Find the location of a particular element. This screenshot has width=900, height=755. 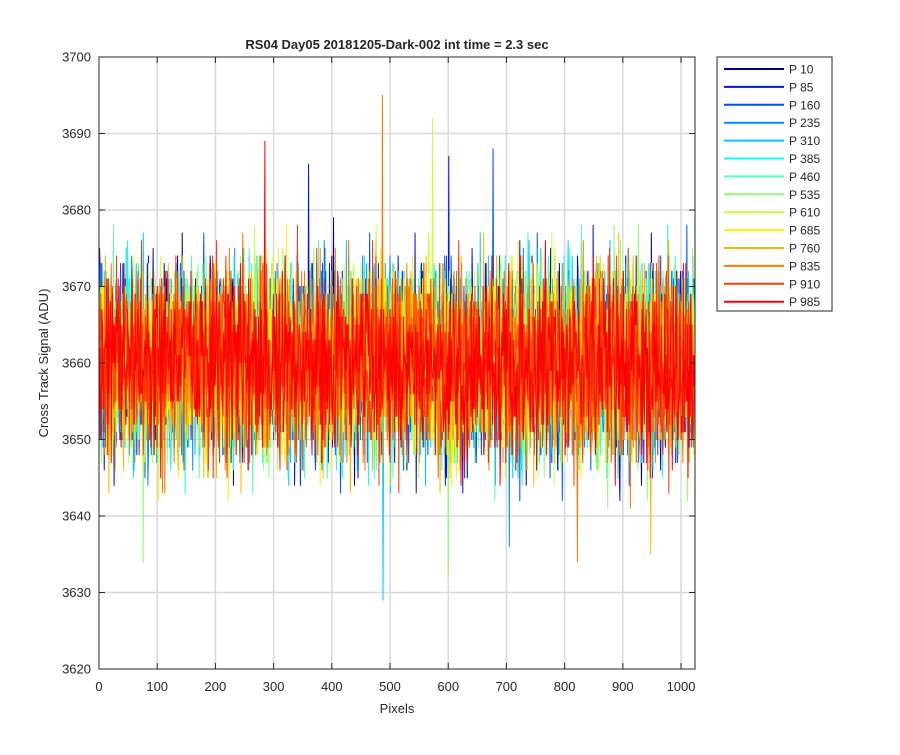

legend-label-p610: P 610 is located at coordinates (804, 213).